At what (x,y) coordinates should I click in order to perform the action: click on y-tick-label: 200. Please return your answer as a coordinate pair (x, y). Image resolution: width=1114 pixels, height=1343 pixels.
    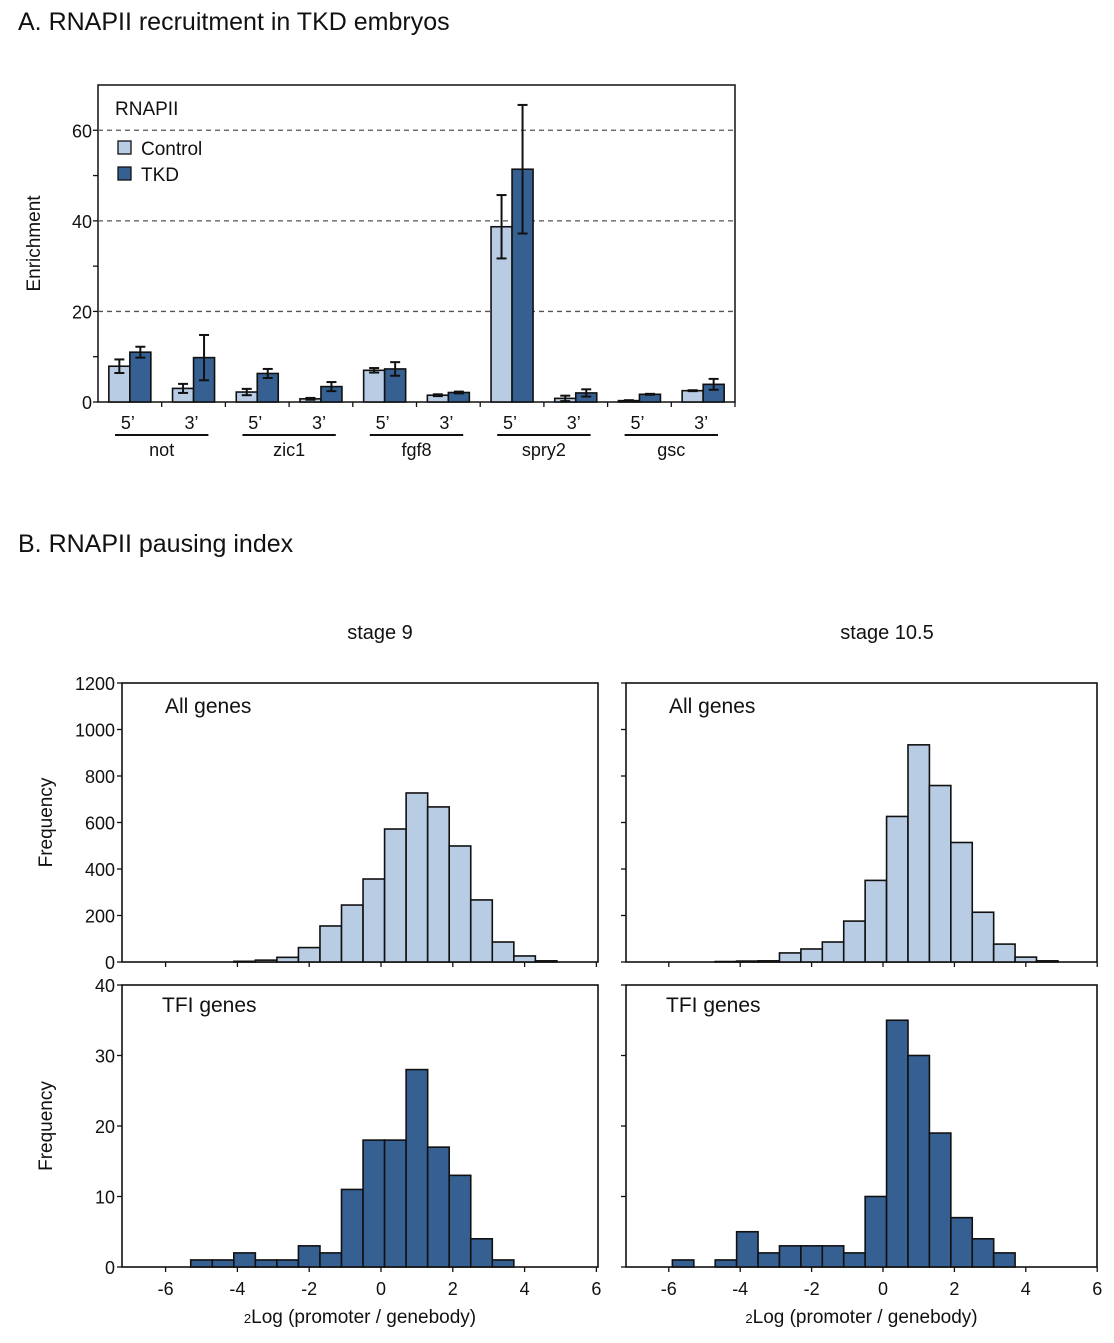
    Looking at the image, I should click on (100, 917).